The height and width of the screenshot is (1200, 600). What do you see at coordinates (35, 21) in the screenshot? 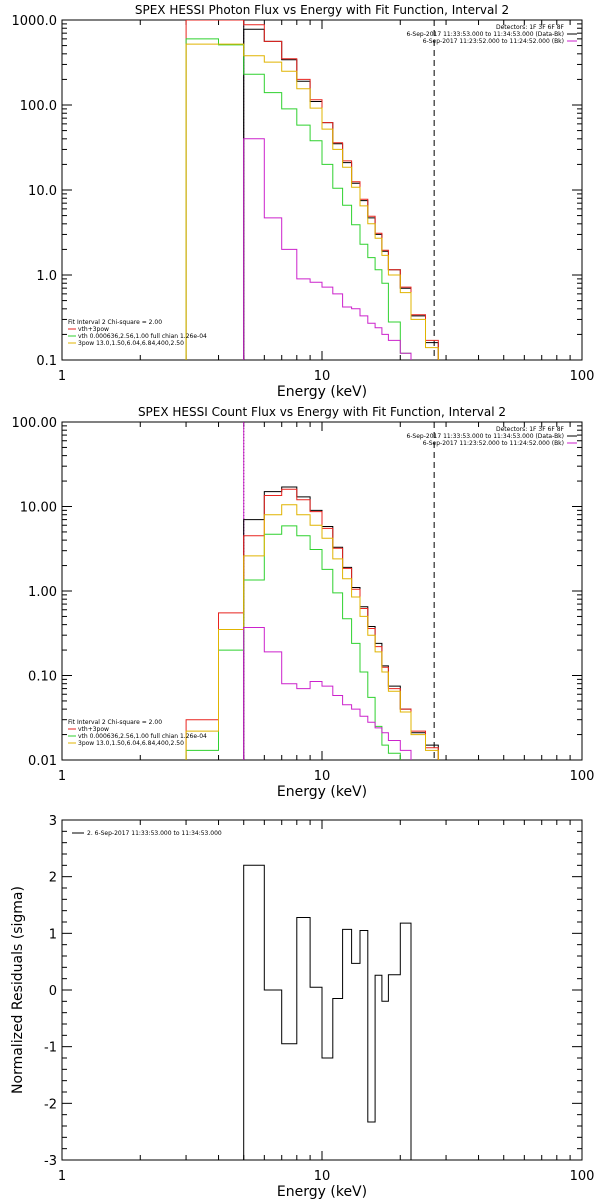
I see `y-tick-label: 1000.0` at bounding box center [35, 21].